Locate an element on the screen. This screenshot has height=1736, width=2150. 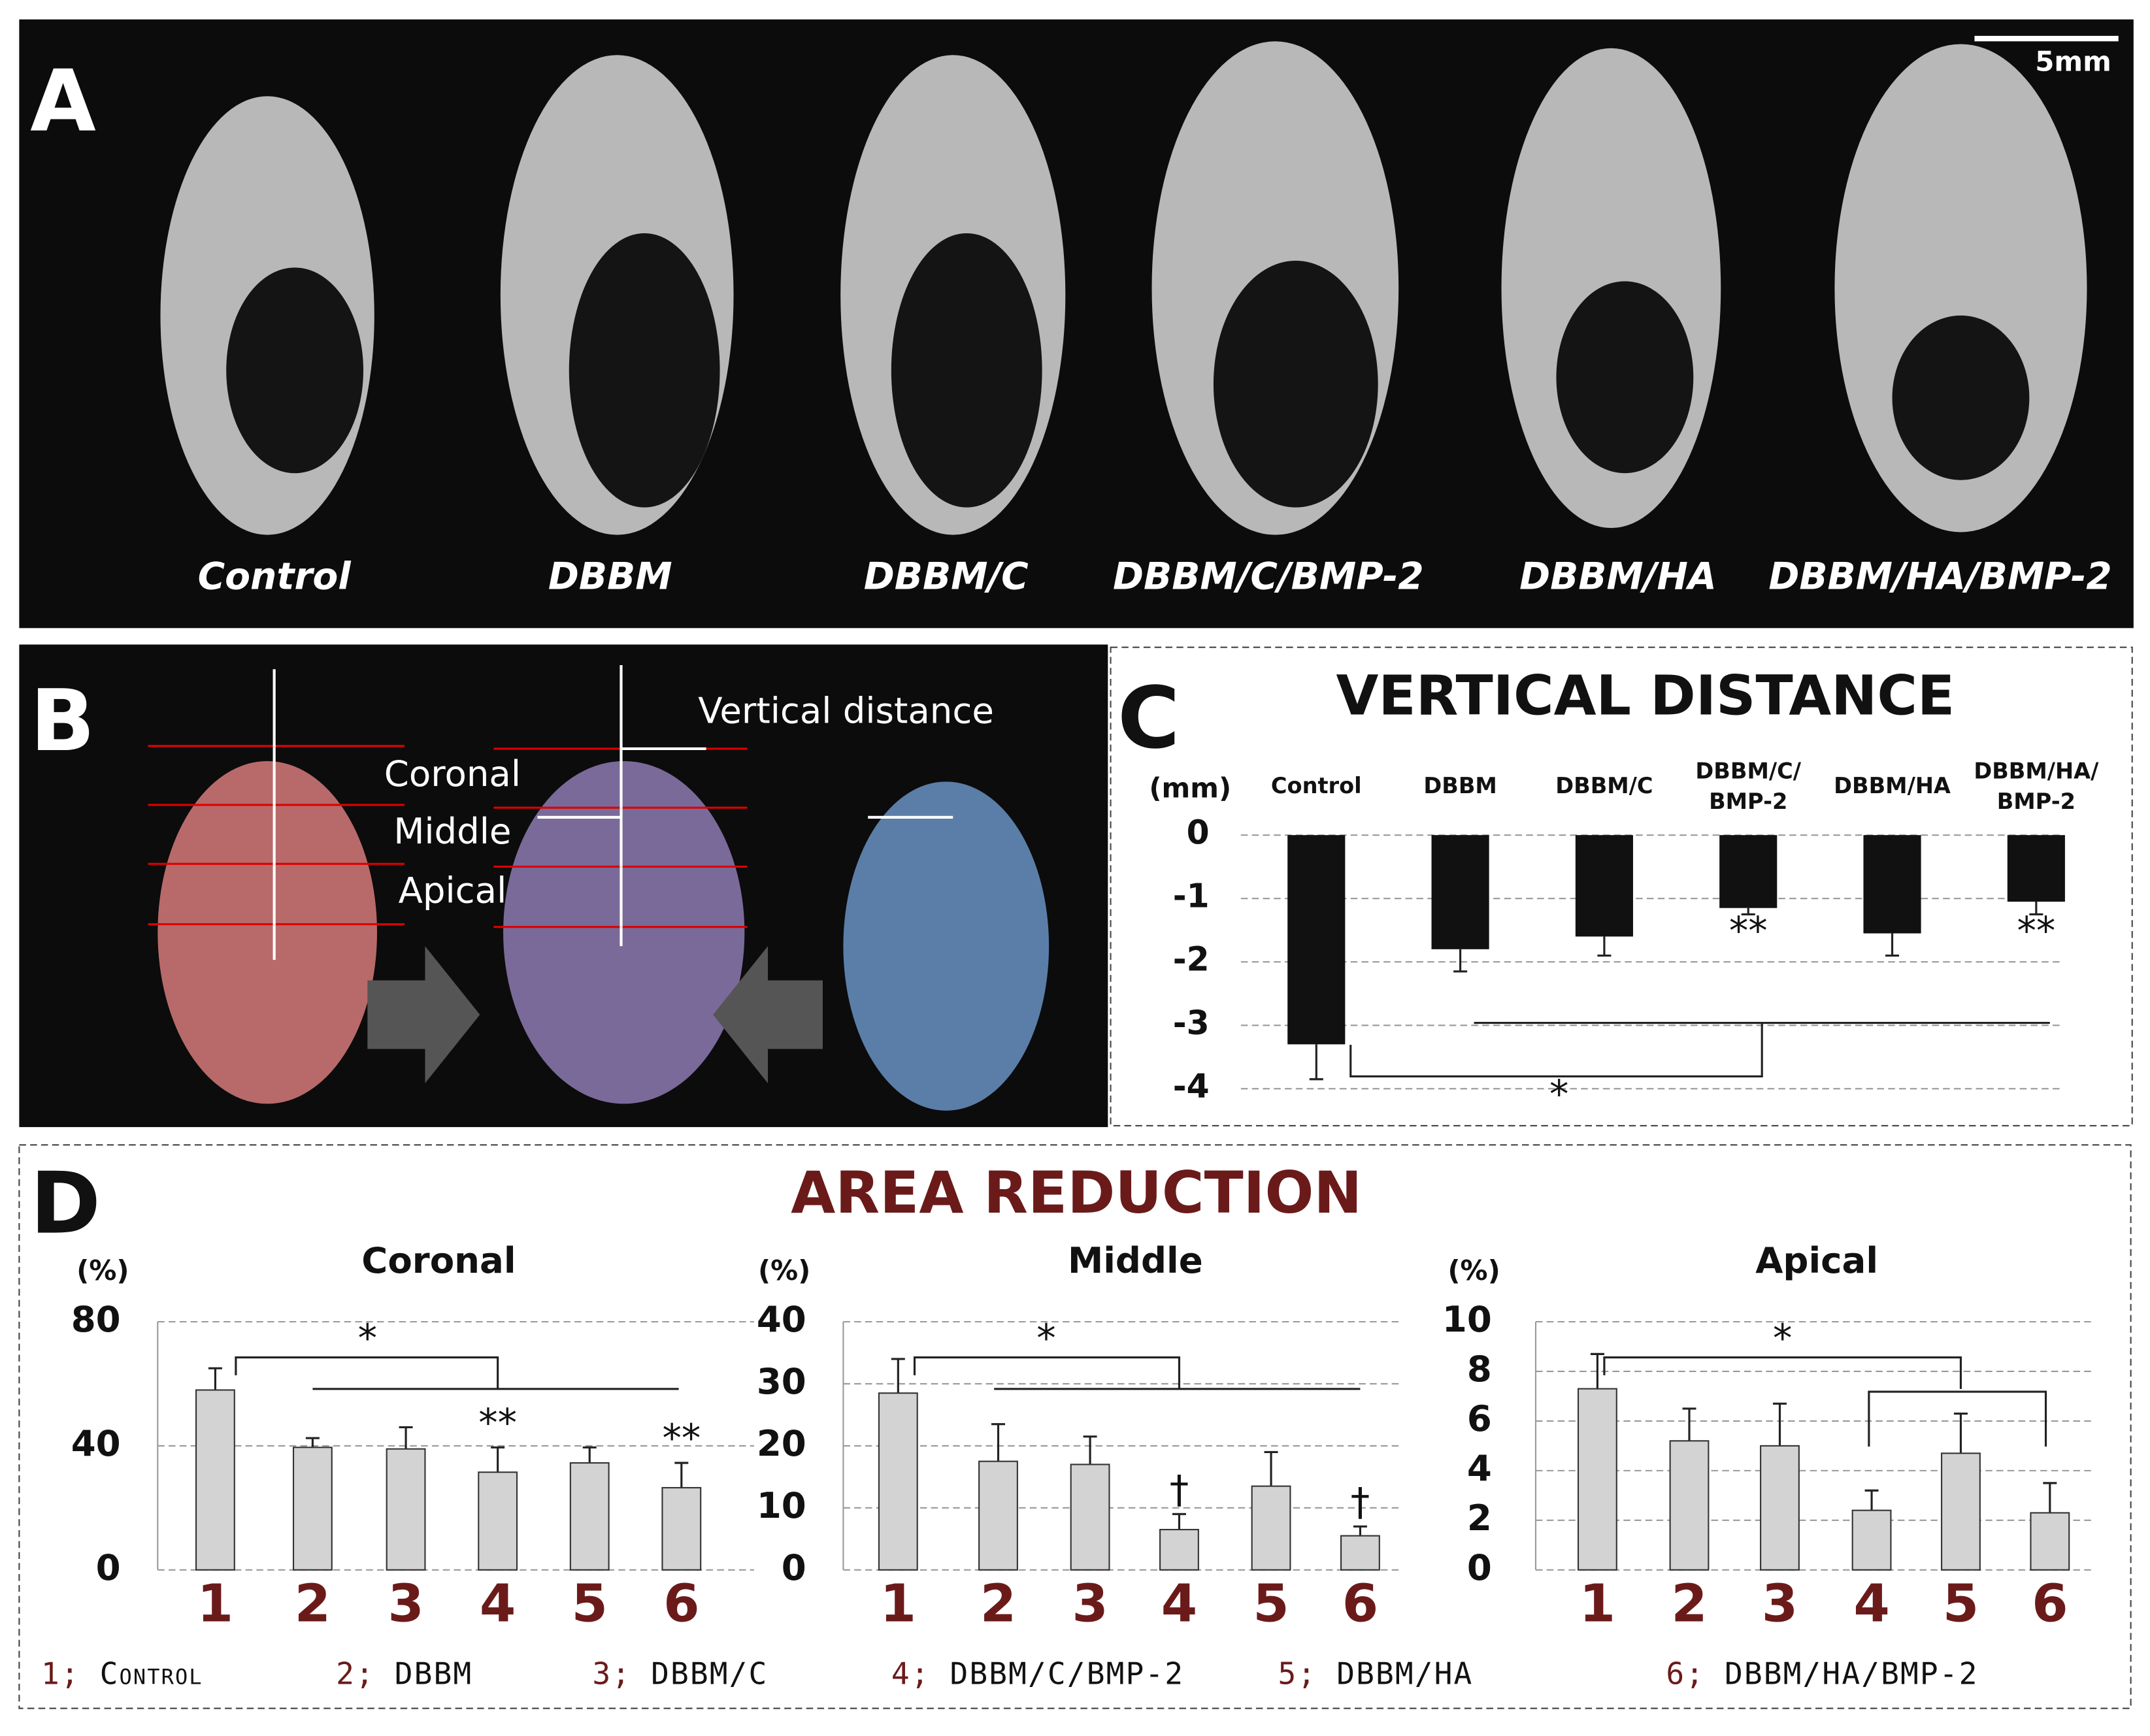
vertical-distance-label: Vertical distance is located at coordinates (846, 711).